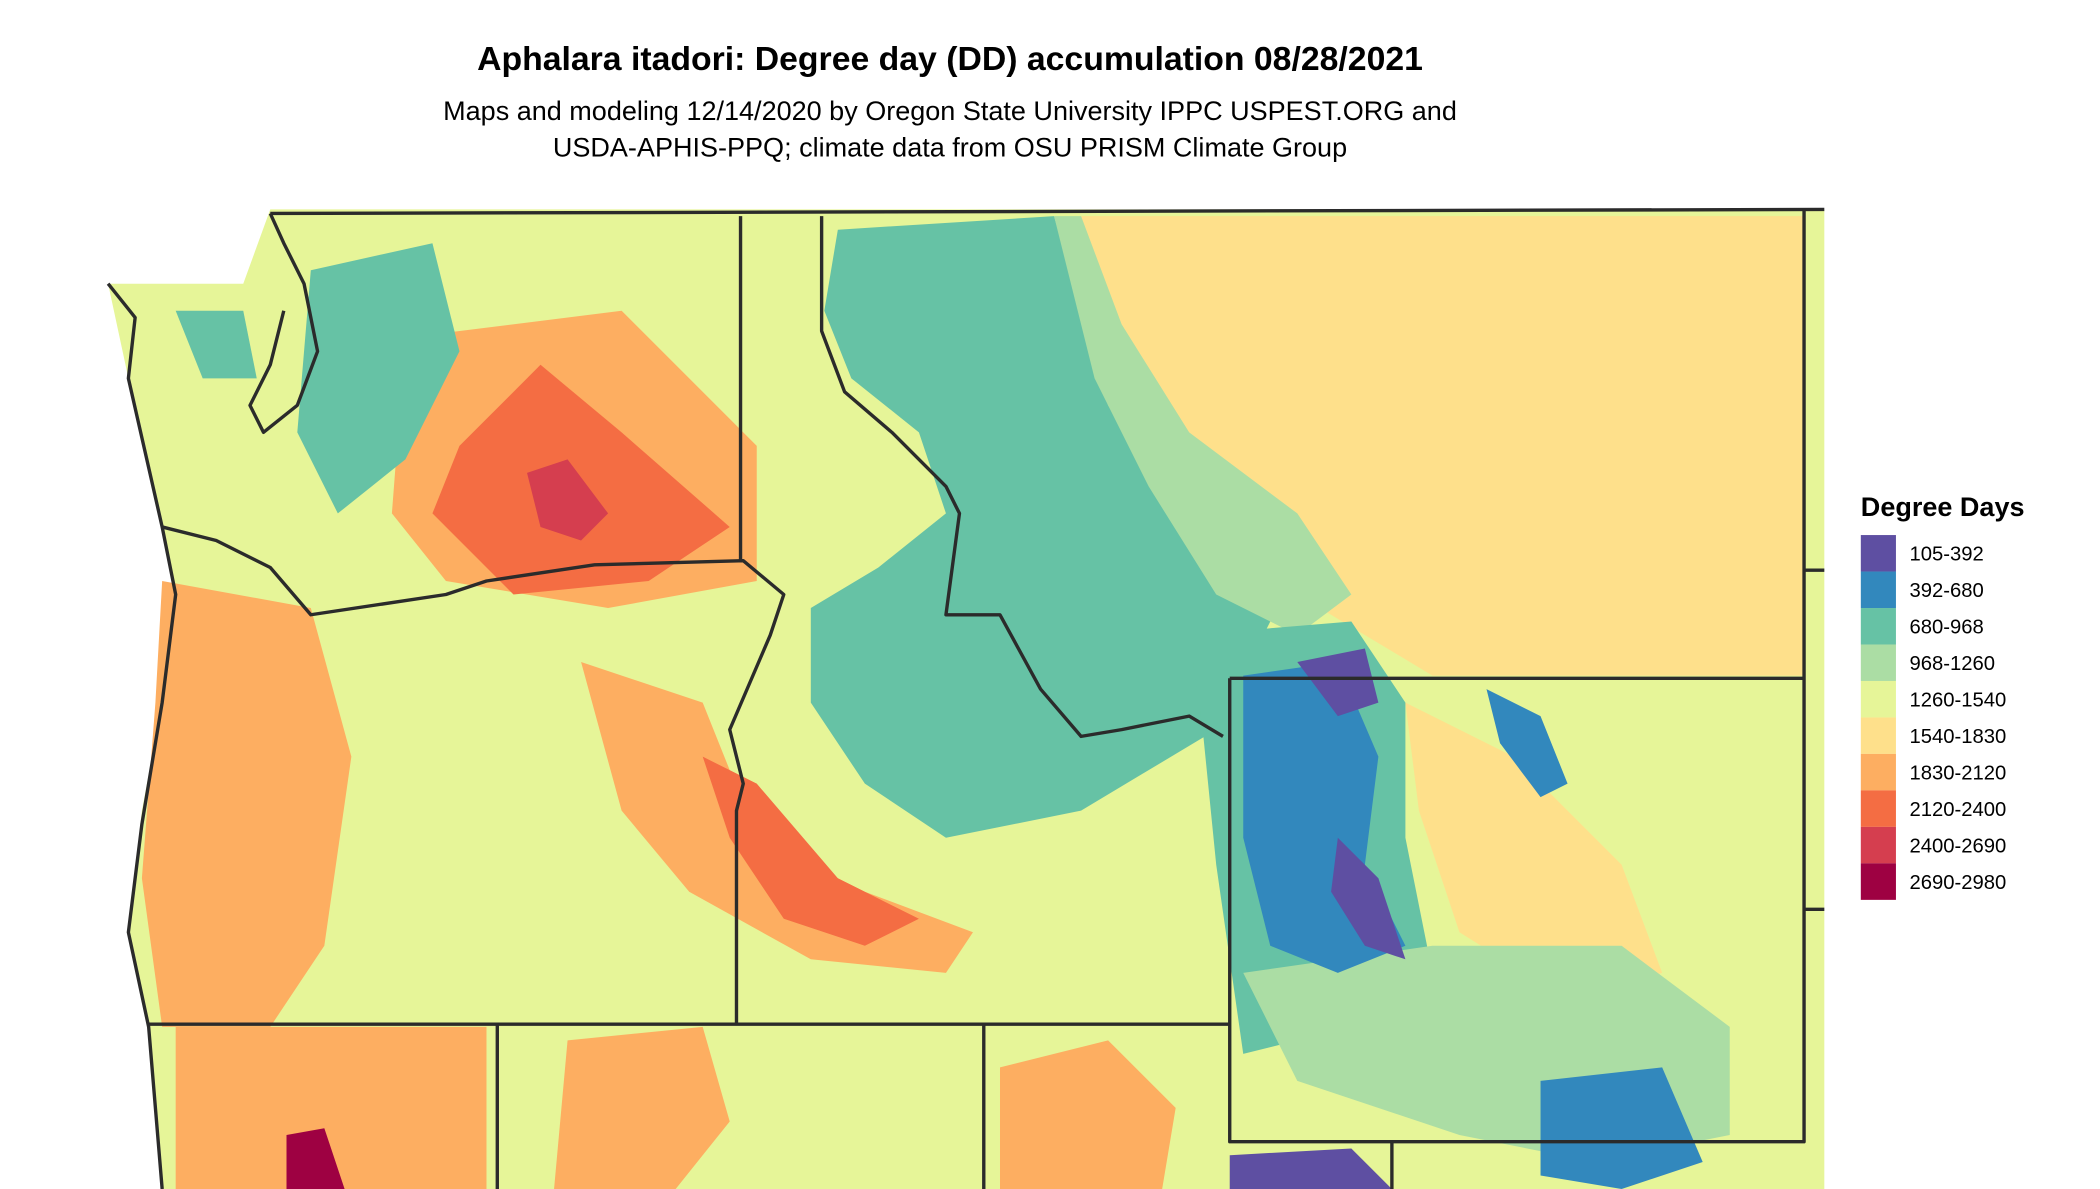 The image size is (2100, 1189). What do you see at coordinates (1957, 774) in the screenshot?
I see `legend-label: 1830-2120` at bounding box center [1957, 774].